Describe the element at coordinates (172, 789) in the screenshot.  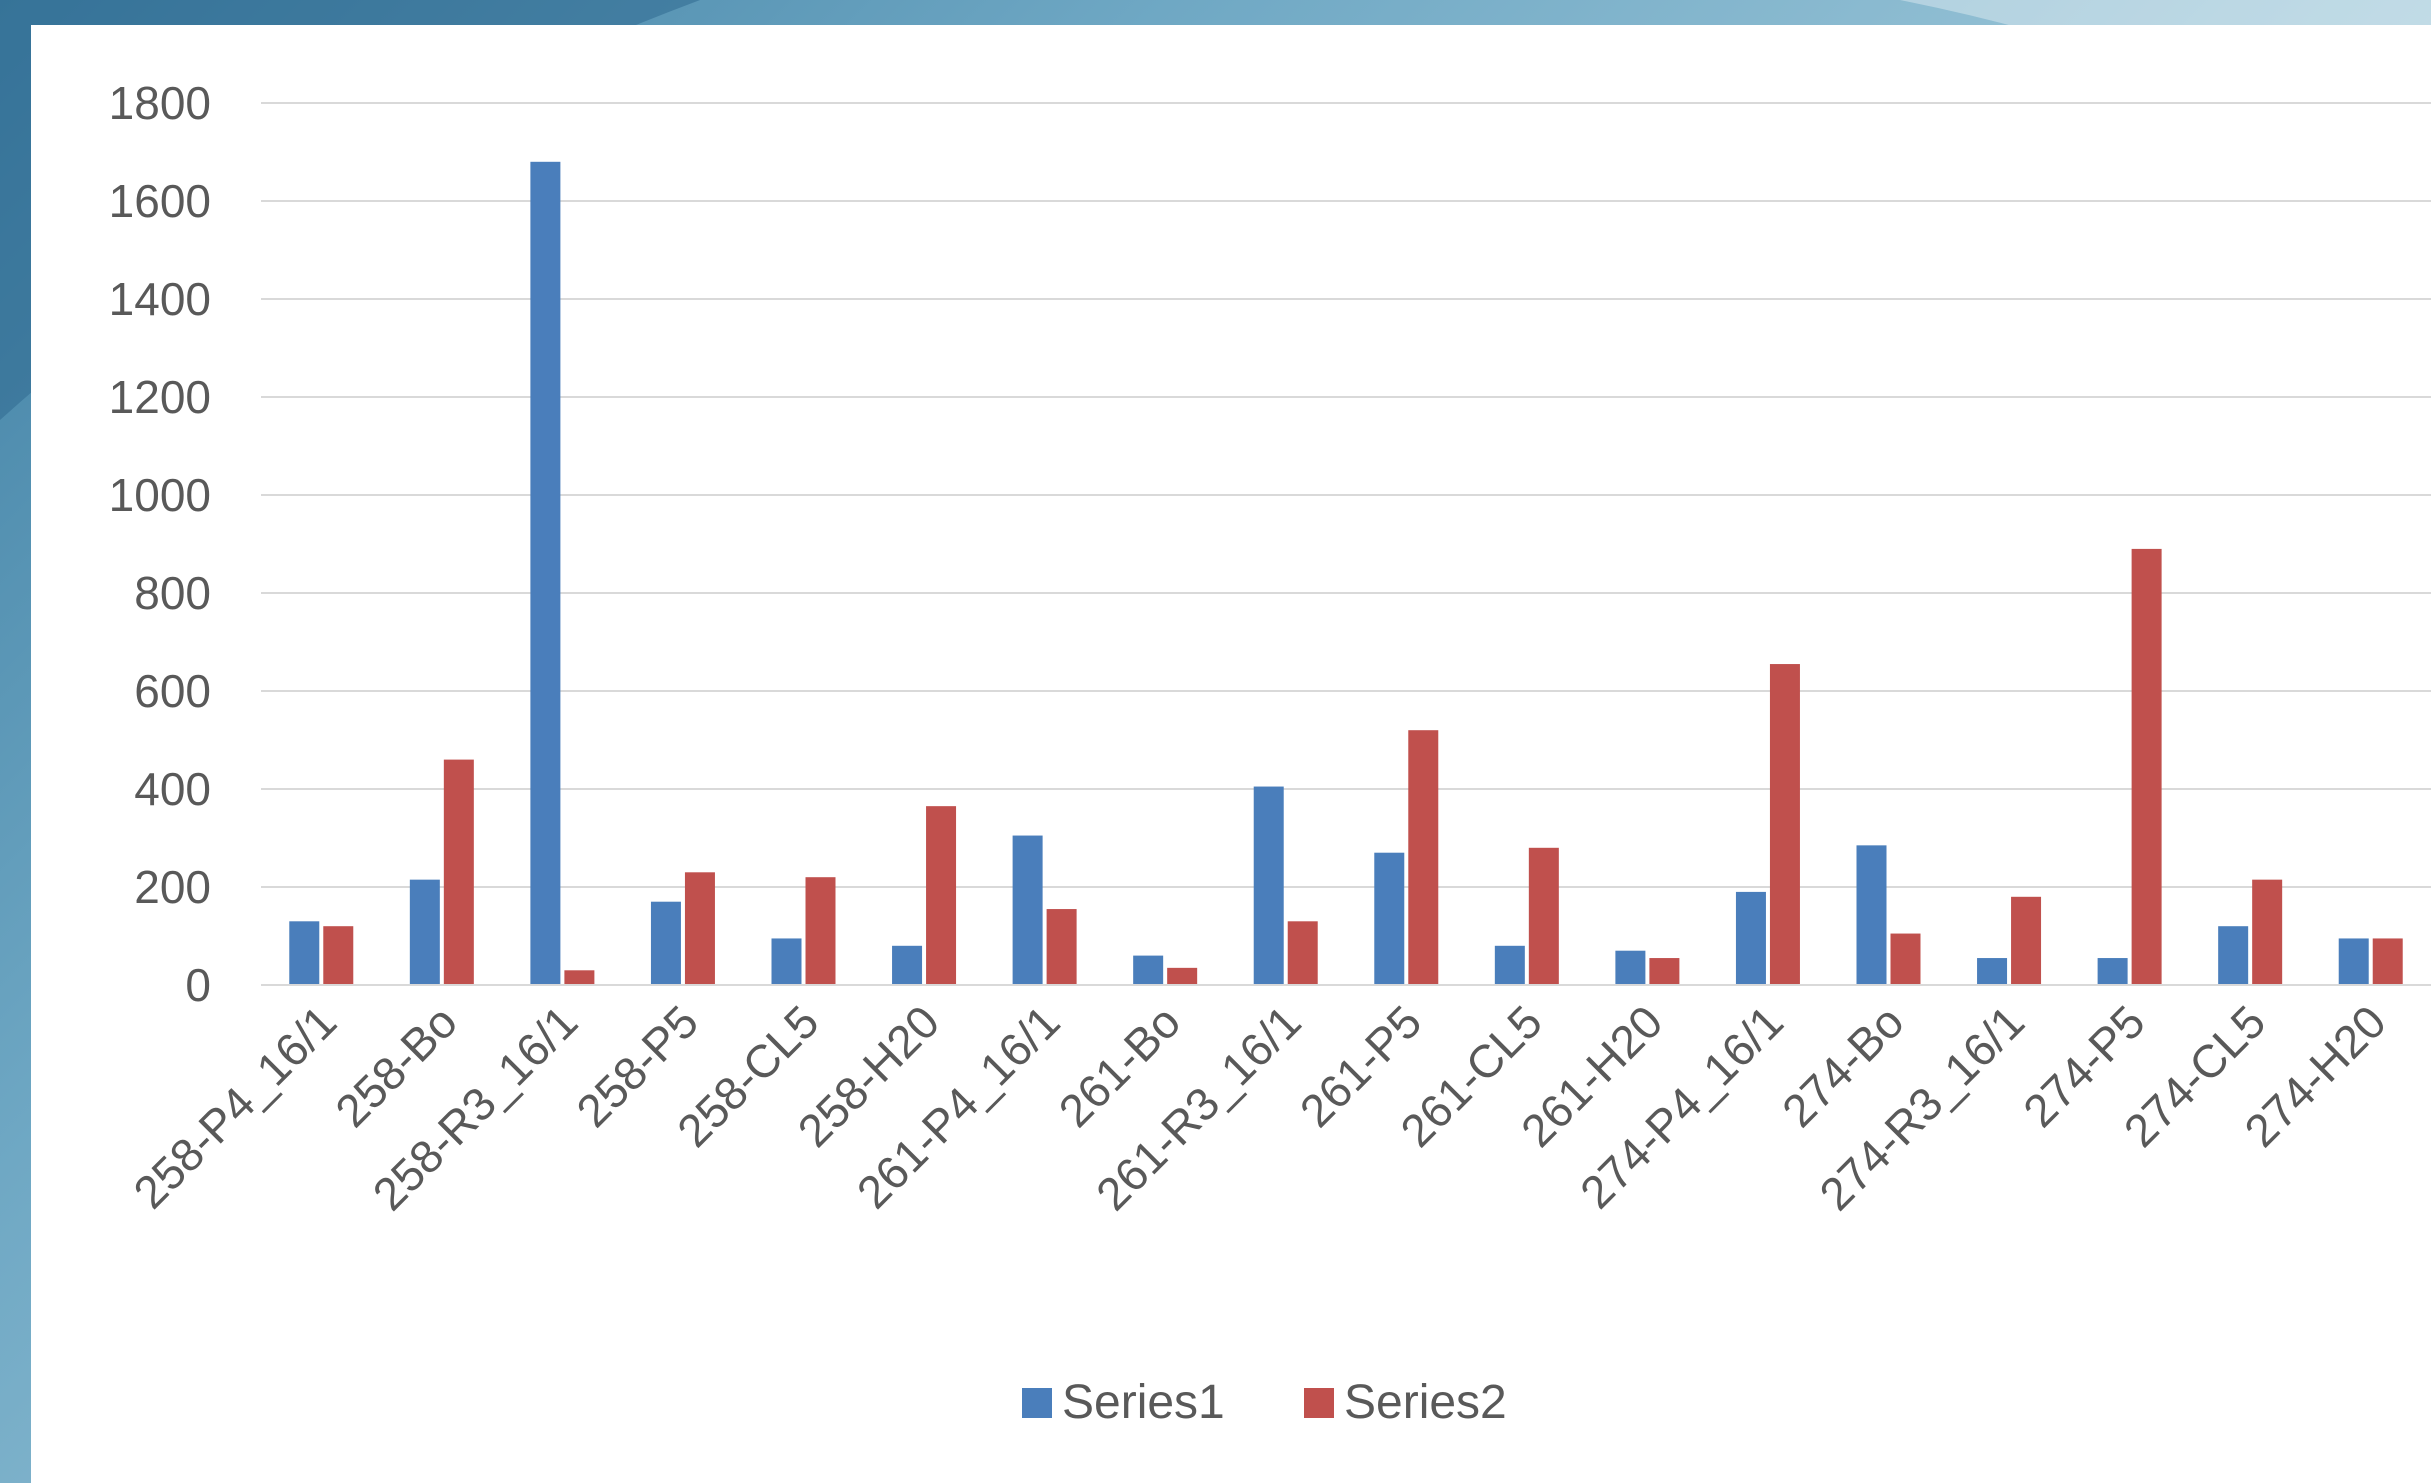
I see `y-tick-label: 400` at that location.